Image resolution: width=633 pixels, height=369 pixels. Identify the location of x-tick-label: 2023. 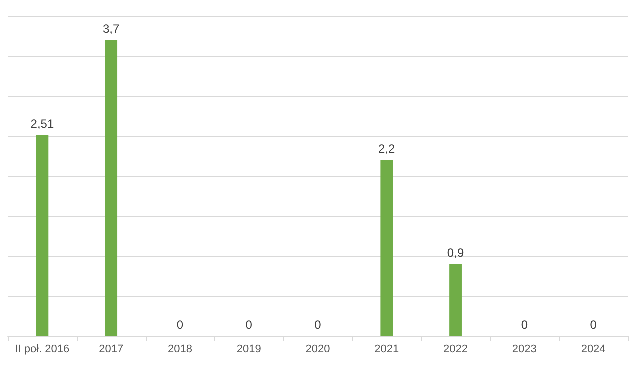
(524, 350).